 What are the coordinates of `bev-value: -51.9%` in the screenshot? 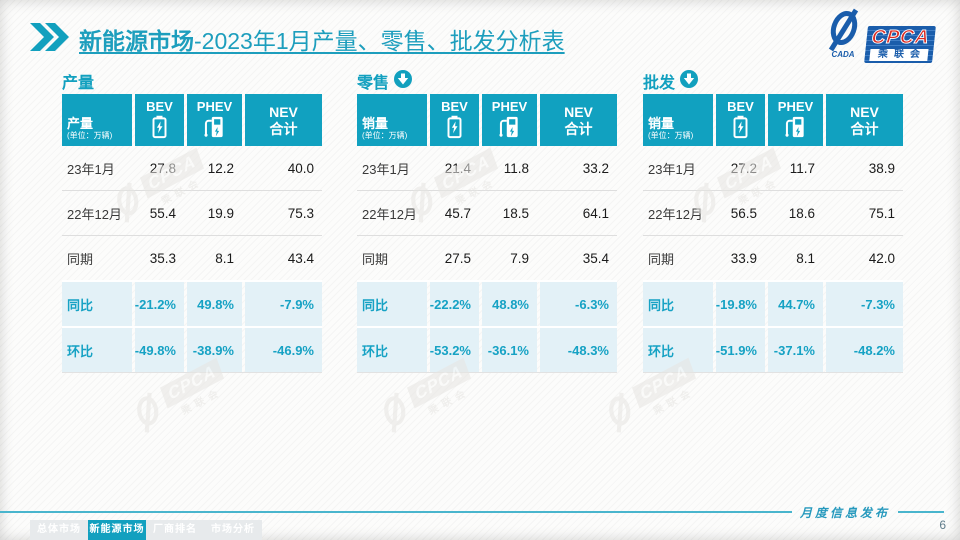 It's located at (740, 350).